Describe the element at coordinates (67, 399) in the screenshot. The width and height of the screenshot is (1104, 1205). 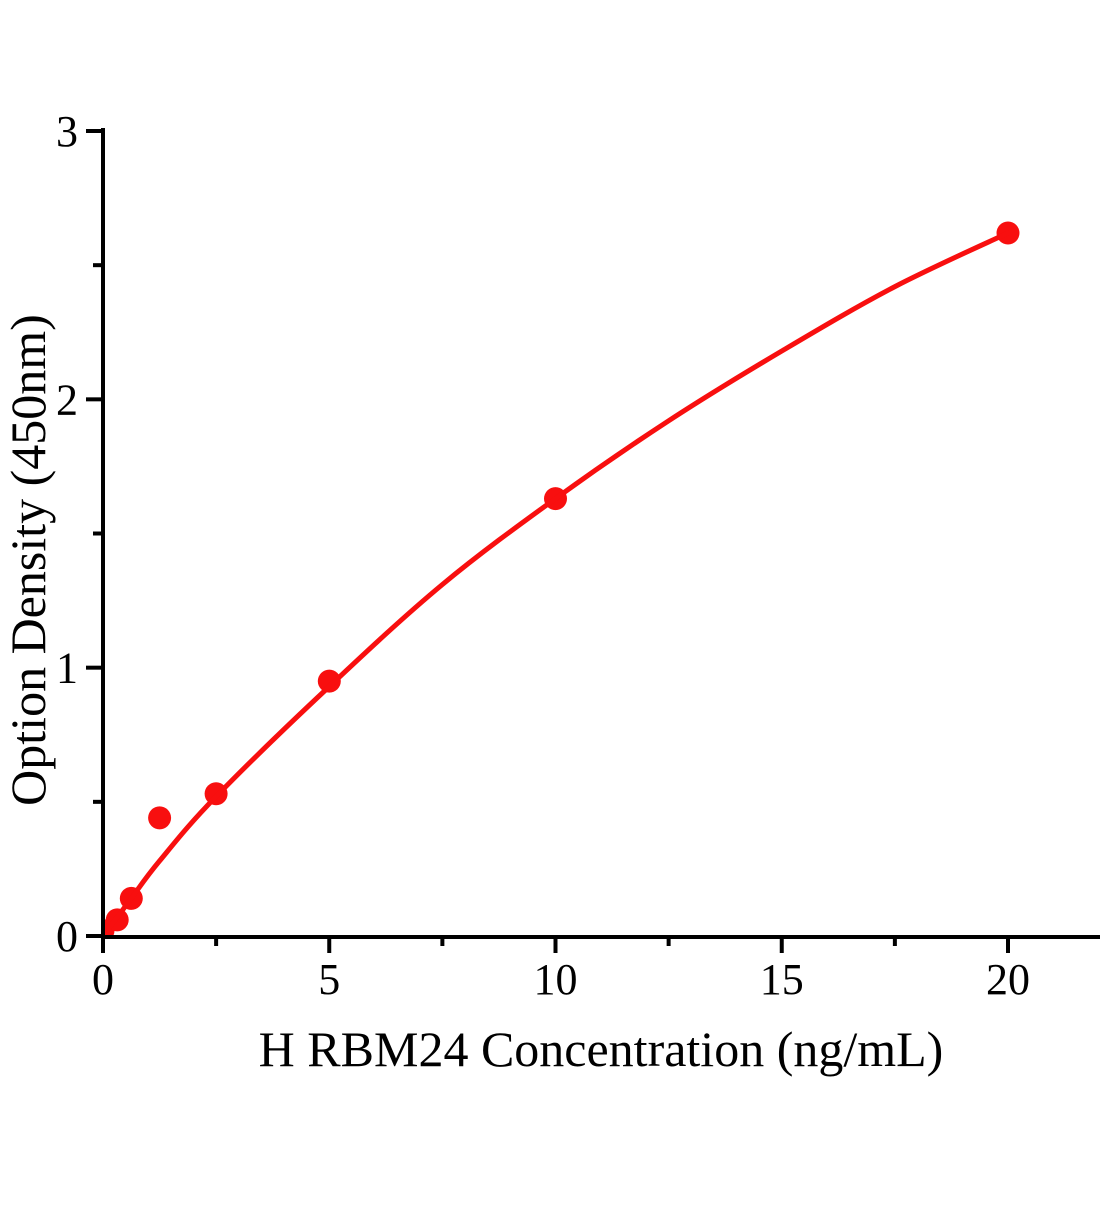
I see `y-tick-label: 2` at that location.